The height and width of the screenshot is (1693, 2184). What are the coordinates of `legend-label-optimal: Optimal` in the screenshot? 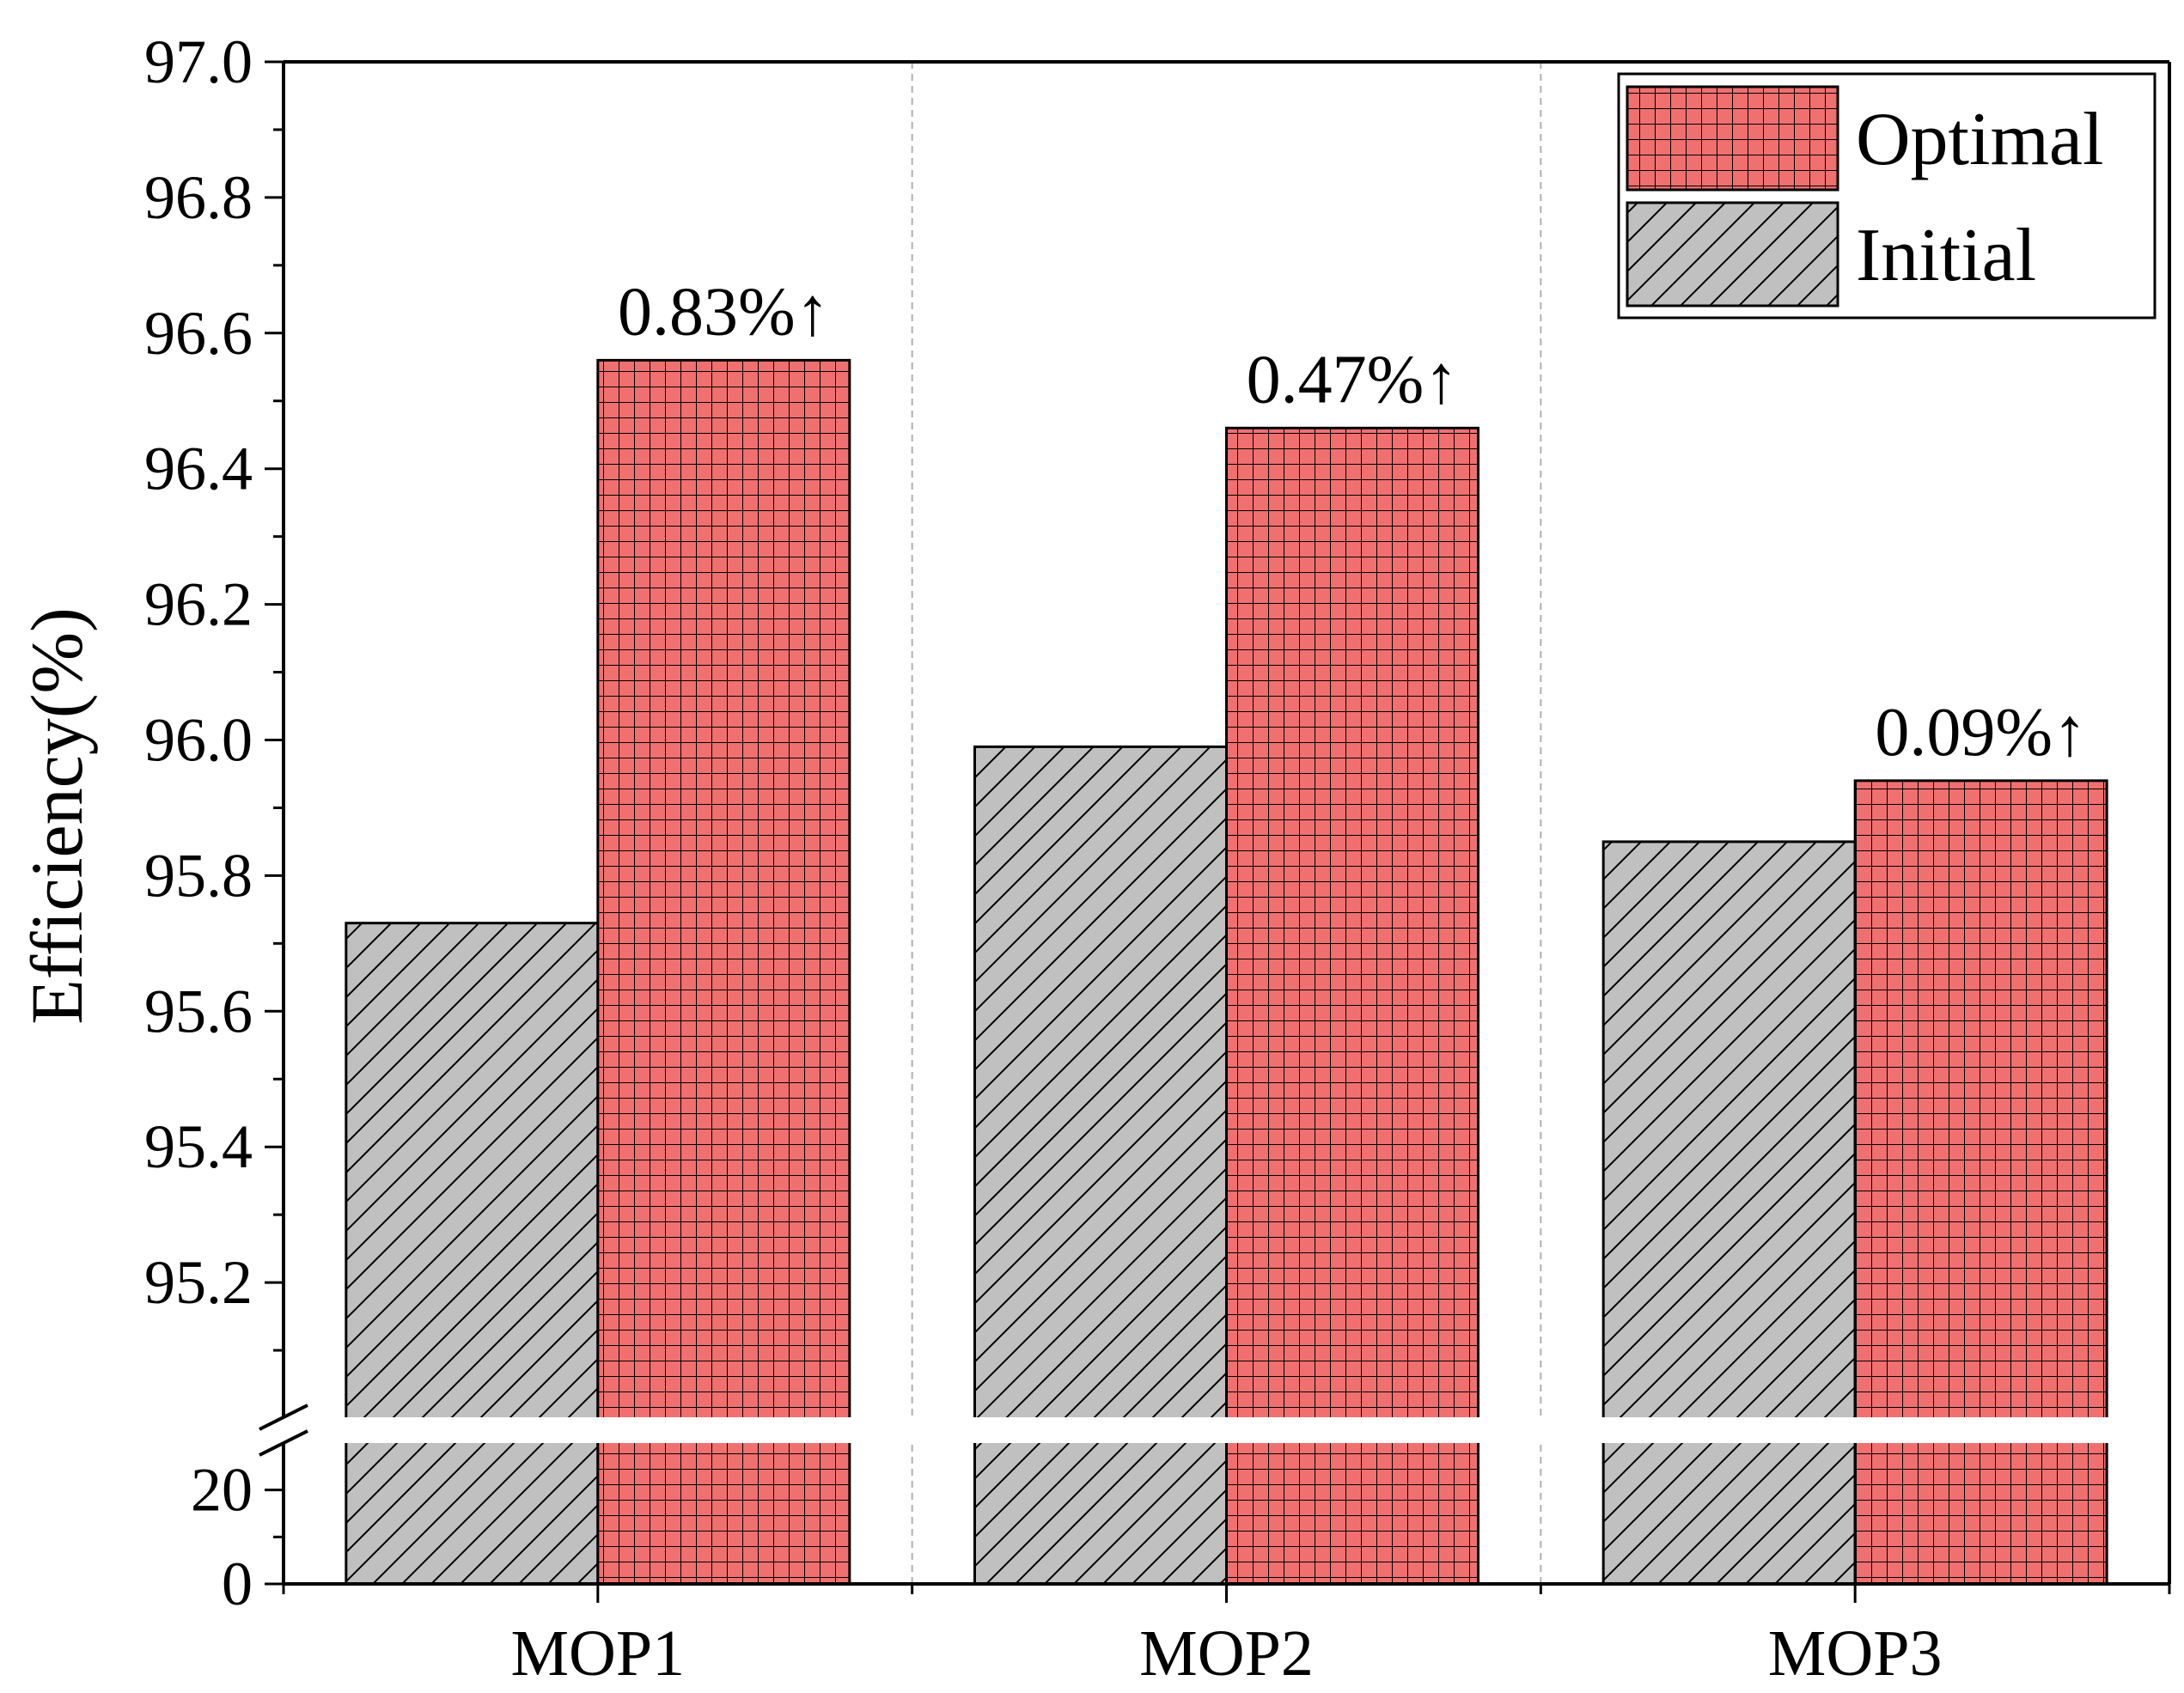 It's located at (1980, 139).